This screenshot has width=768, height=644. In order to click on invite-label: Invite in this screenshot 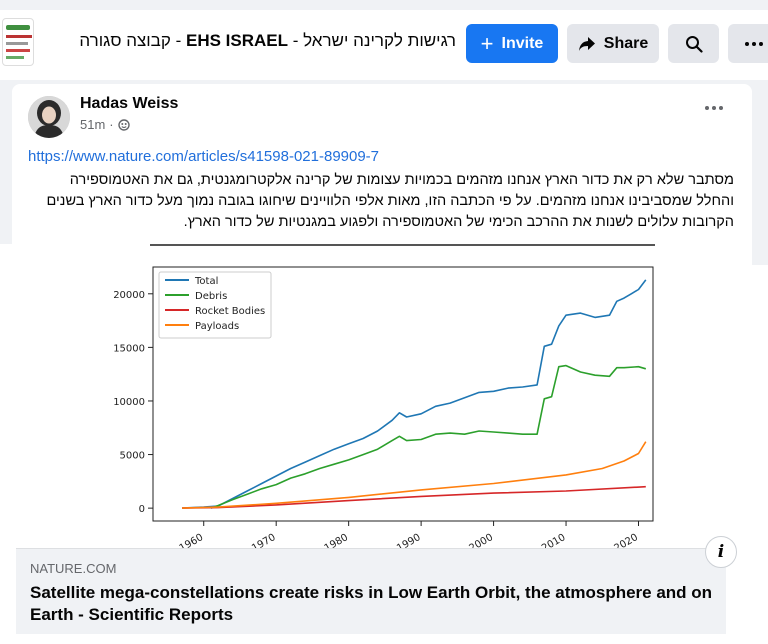, I will do `click(522, 43)`.